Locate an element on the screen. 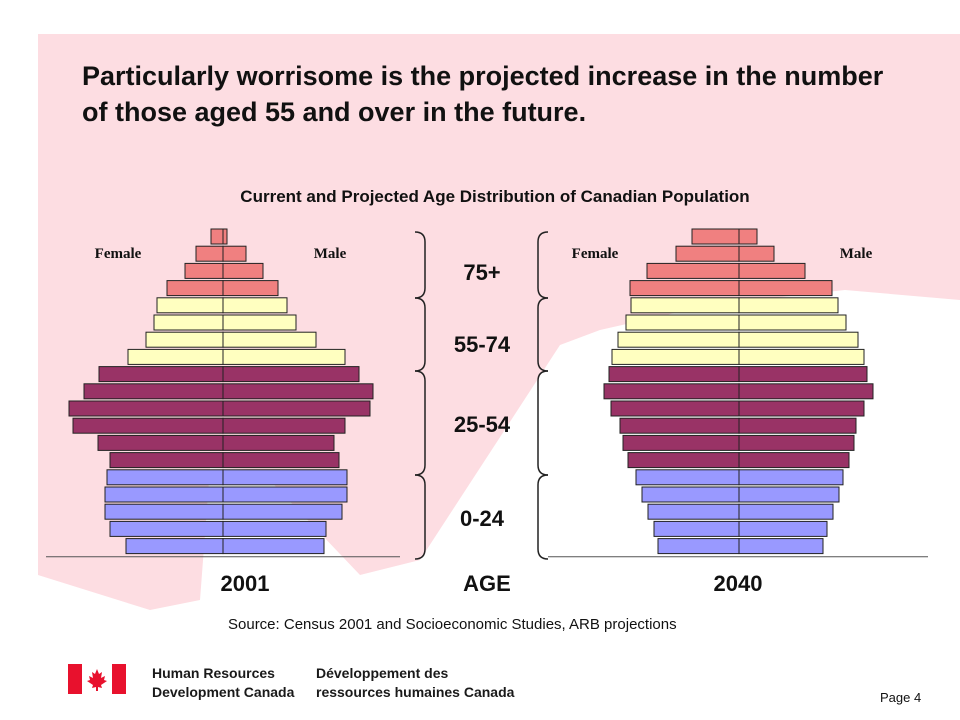 The height and width of the screenshot is (720, 960). age-group-0-24: 0-24 is located at coordinates (481, 517).